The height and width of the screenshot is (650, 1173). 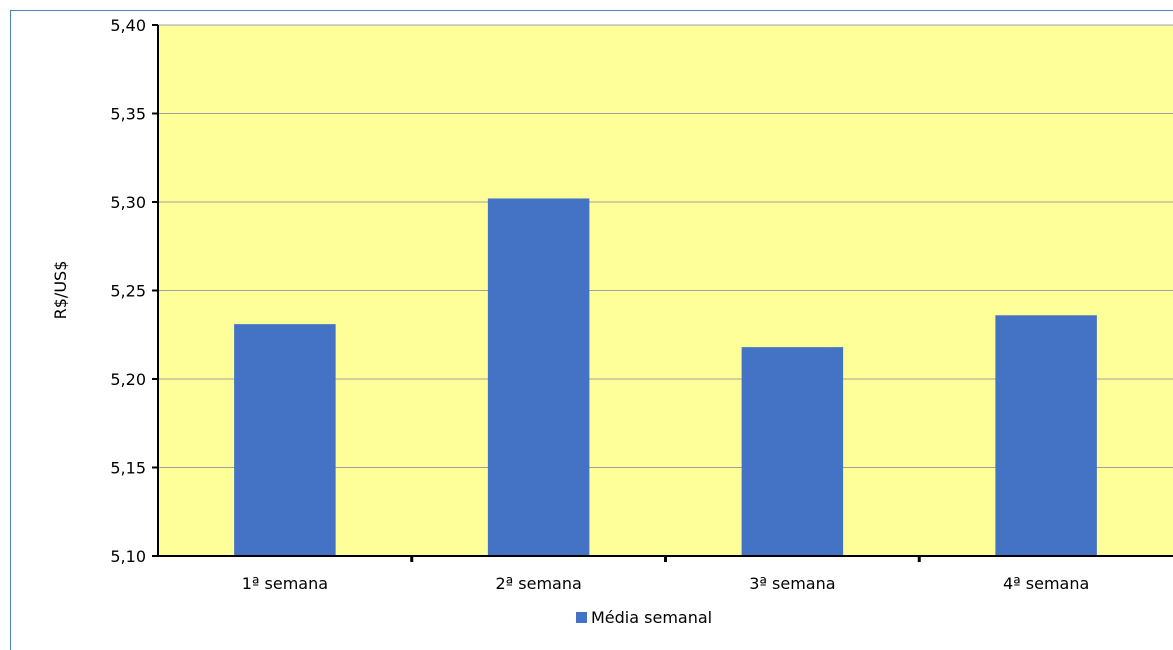 What do you see at coordinates (792, 583) in the screenshot?
I see `x-tick-label: 3ª semana` at bounding box center [792, 583].